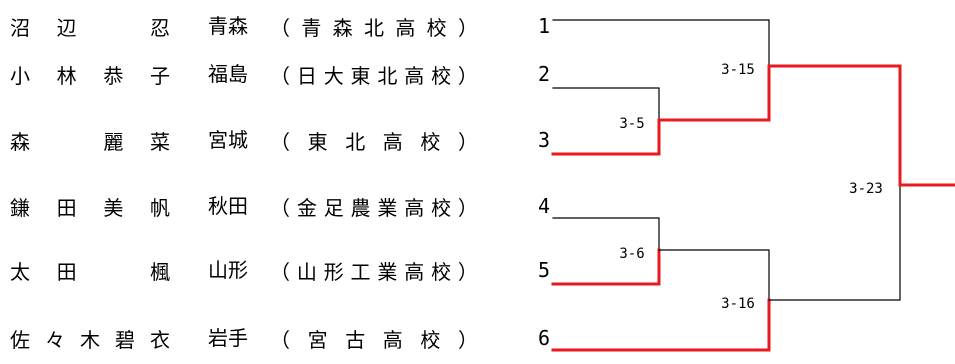 This screenshot has width=955, height=364. What do you see at coordinates (90, 206) in the screenshot?
I see `player-name: 鎌 田 美帆` at bounding box center [90, 206].